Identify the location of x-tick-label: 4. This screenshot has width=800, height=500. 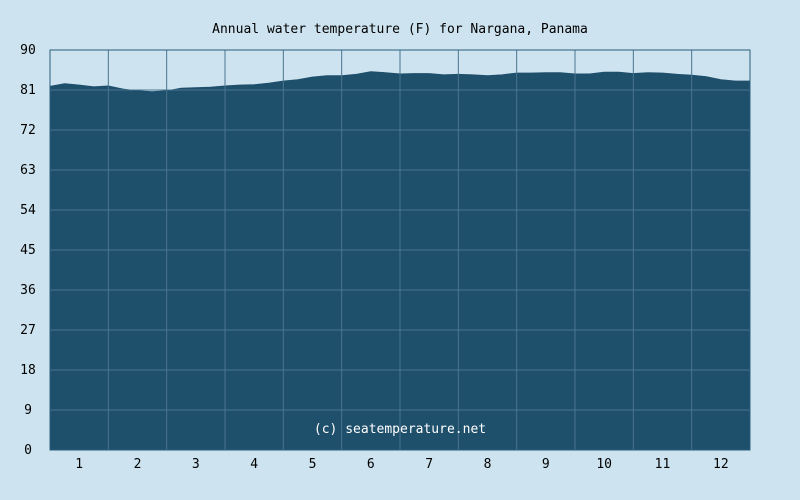
(254, 464).